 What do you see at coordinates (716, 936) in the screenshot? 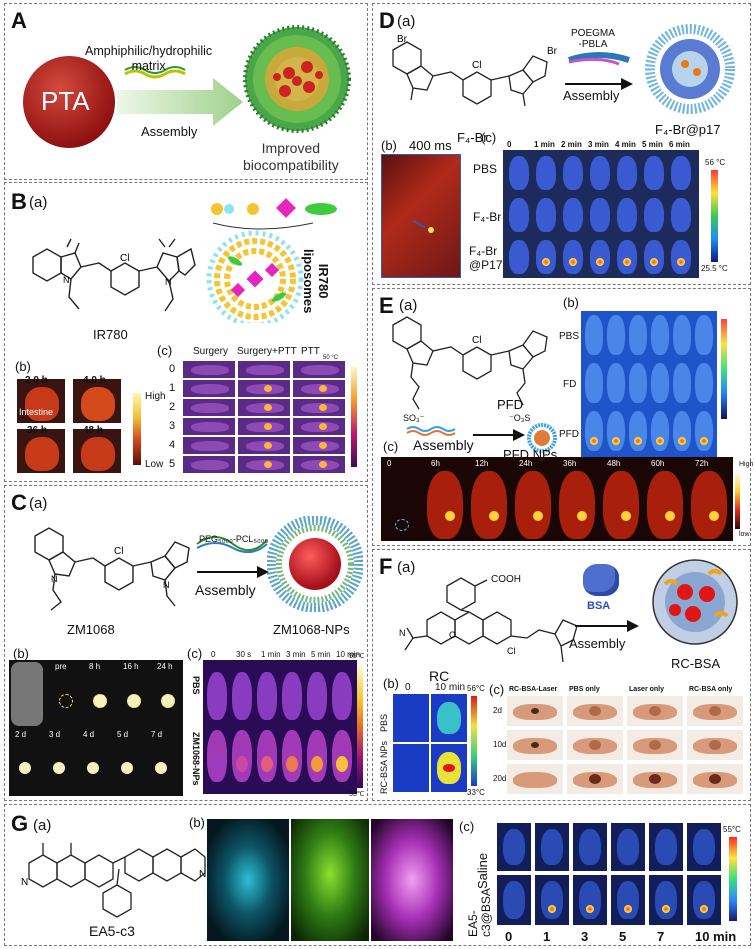
I see `g-time-label: 10 min` at bounding box center [716, 936].